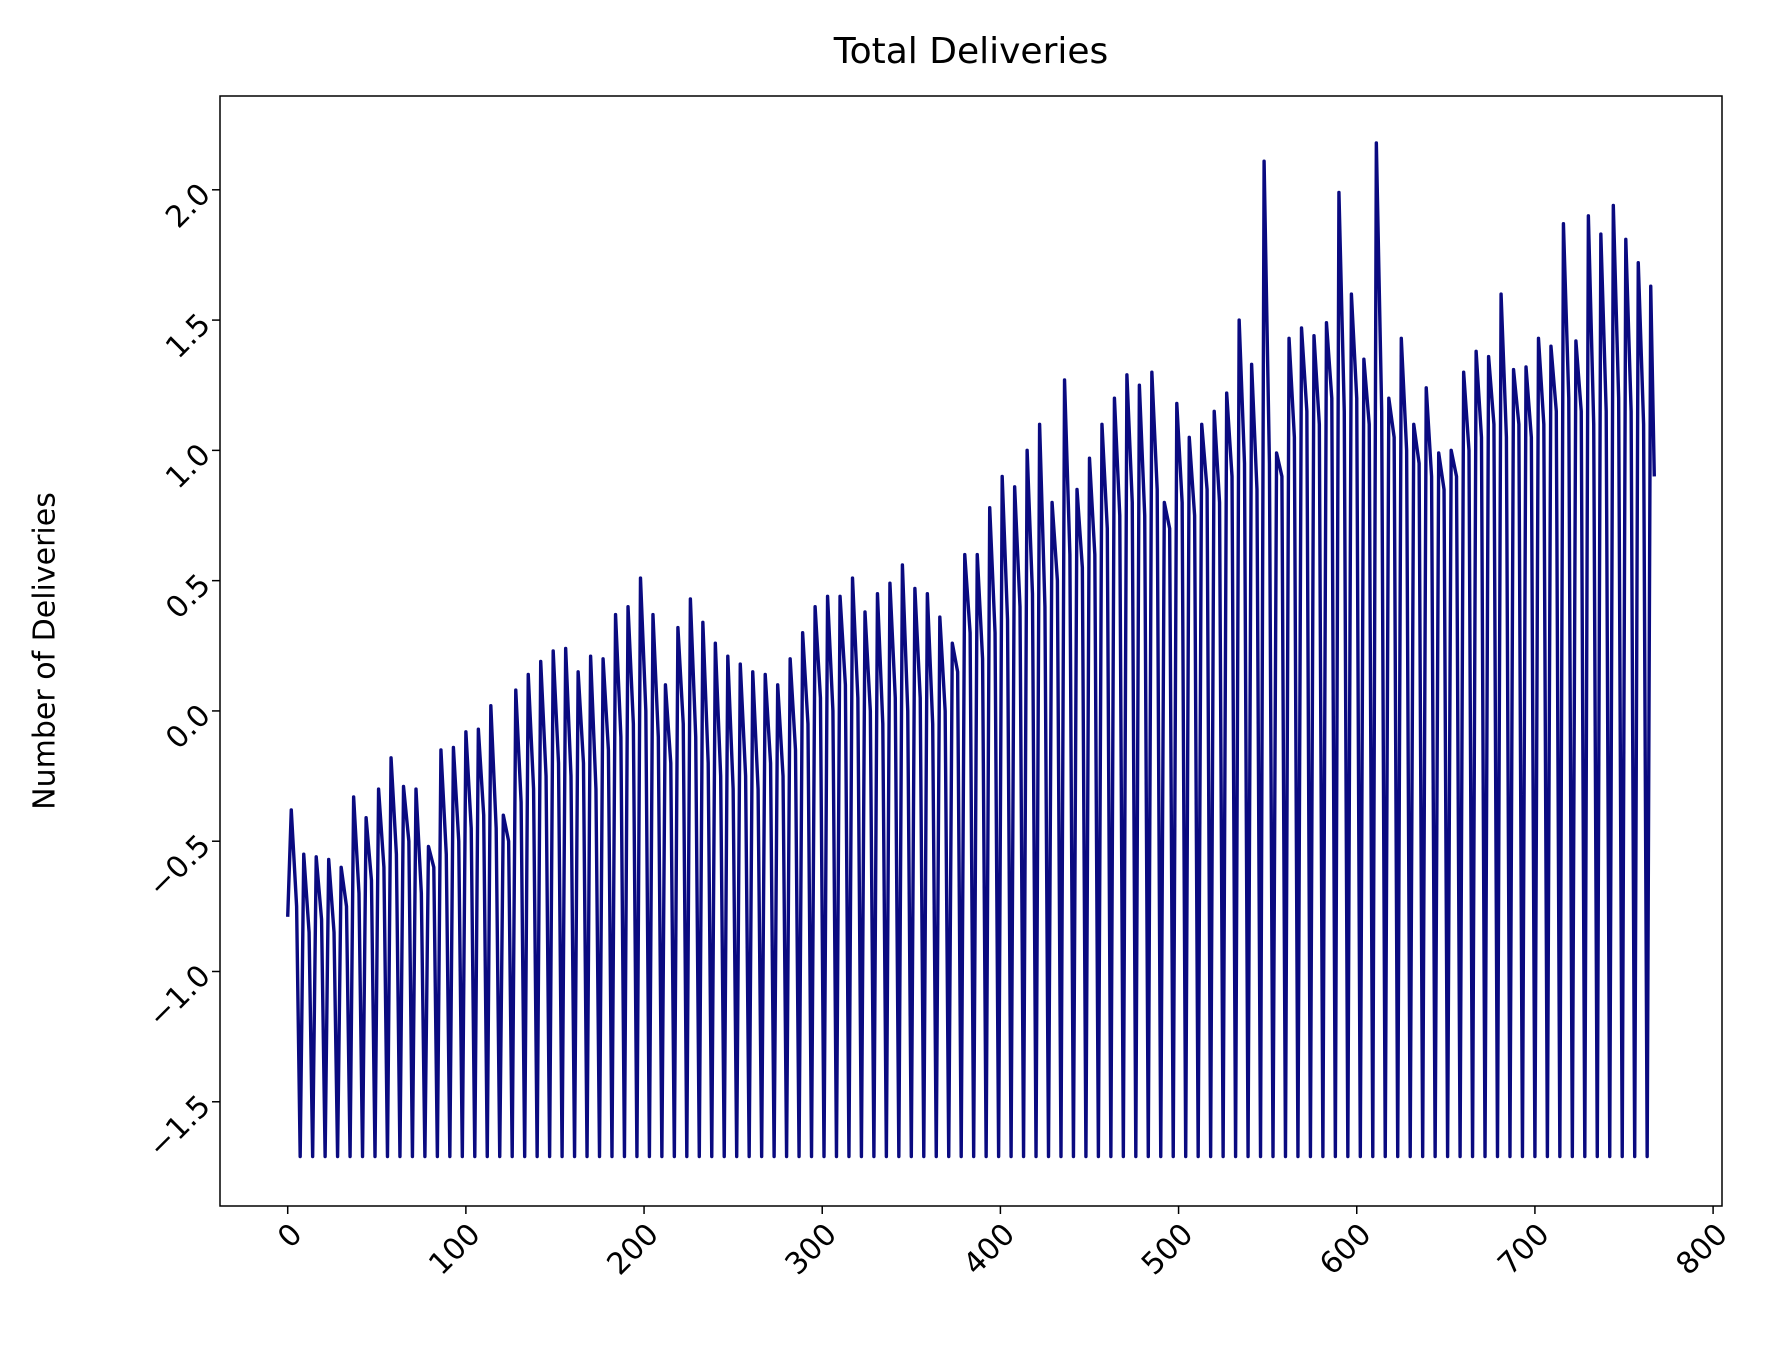  Describe the element at coordinates (188, 466) in the screenshot. I see `y-tick-label: 1.0` at that location.